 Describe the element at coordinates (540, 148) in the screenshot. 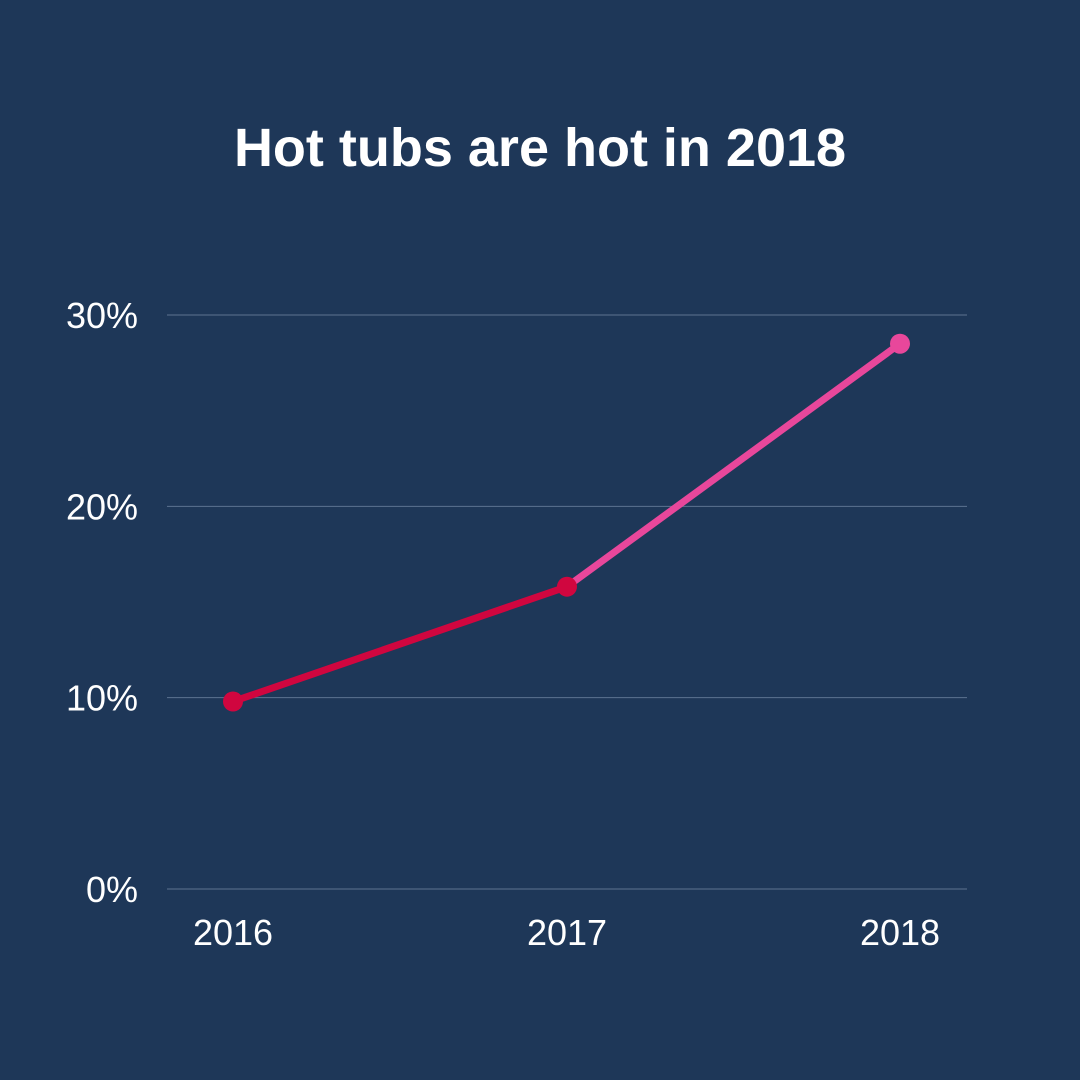

I see `chart-title: Hot tubs are hot in 2018` at that location.